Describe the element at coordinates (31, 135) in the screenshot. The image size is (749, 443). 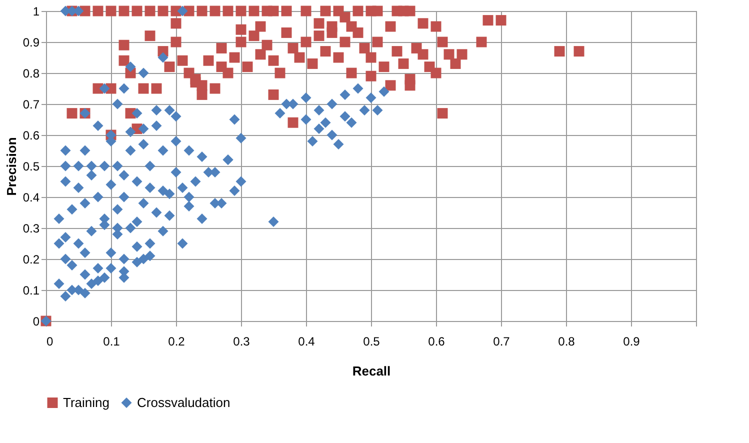
I see `y-tick-label: 0.6` at that location.